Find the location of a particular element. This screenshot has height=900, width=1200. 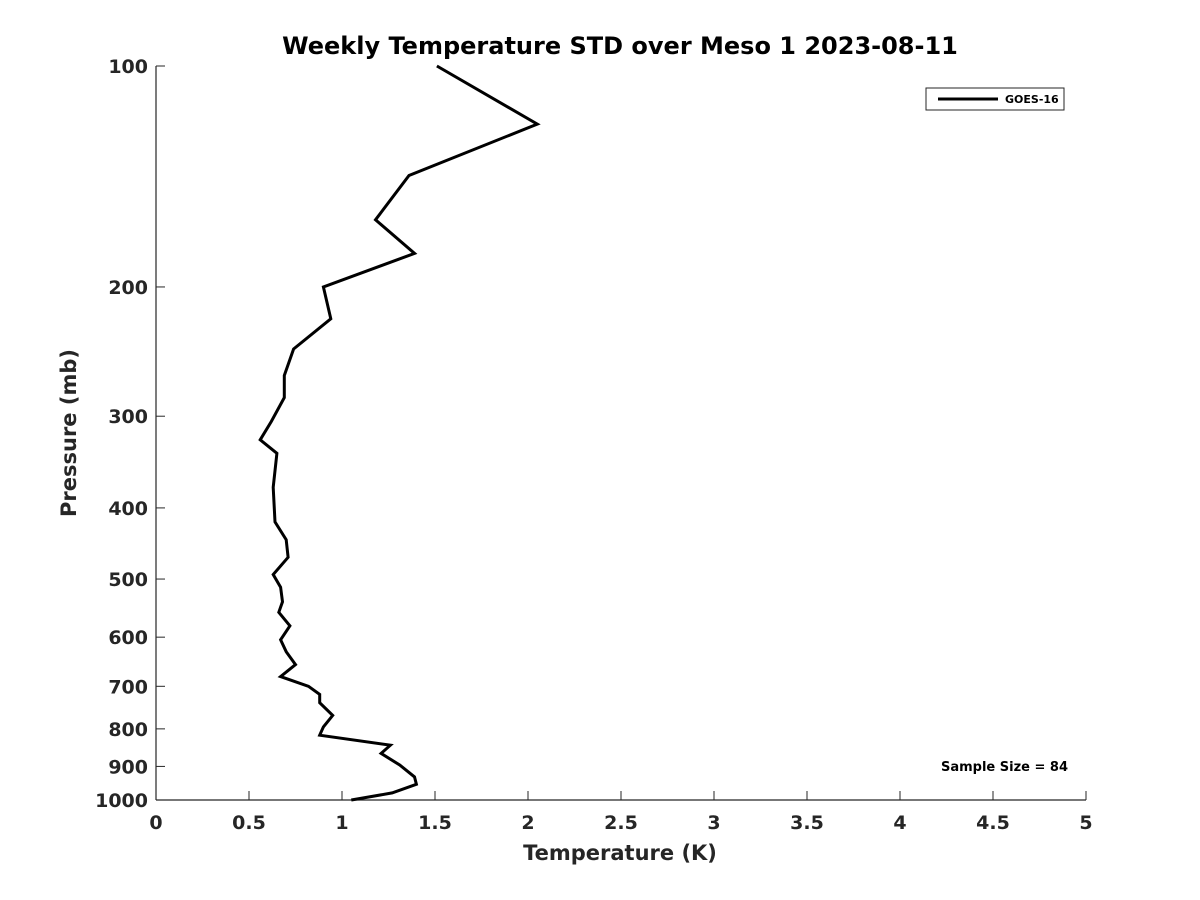

y-tick-label: 200 is located at coordinates (128, 288).